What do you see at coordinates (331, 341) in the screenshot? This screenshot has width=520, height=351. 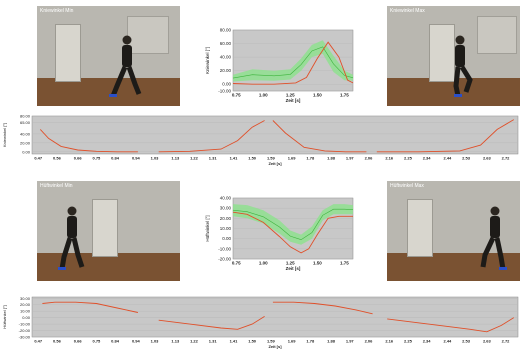 I see `x-tick-label: 1.88` at bounding box center [331, 341].